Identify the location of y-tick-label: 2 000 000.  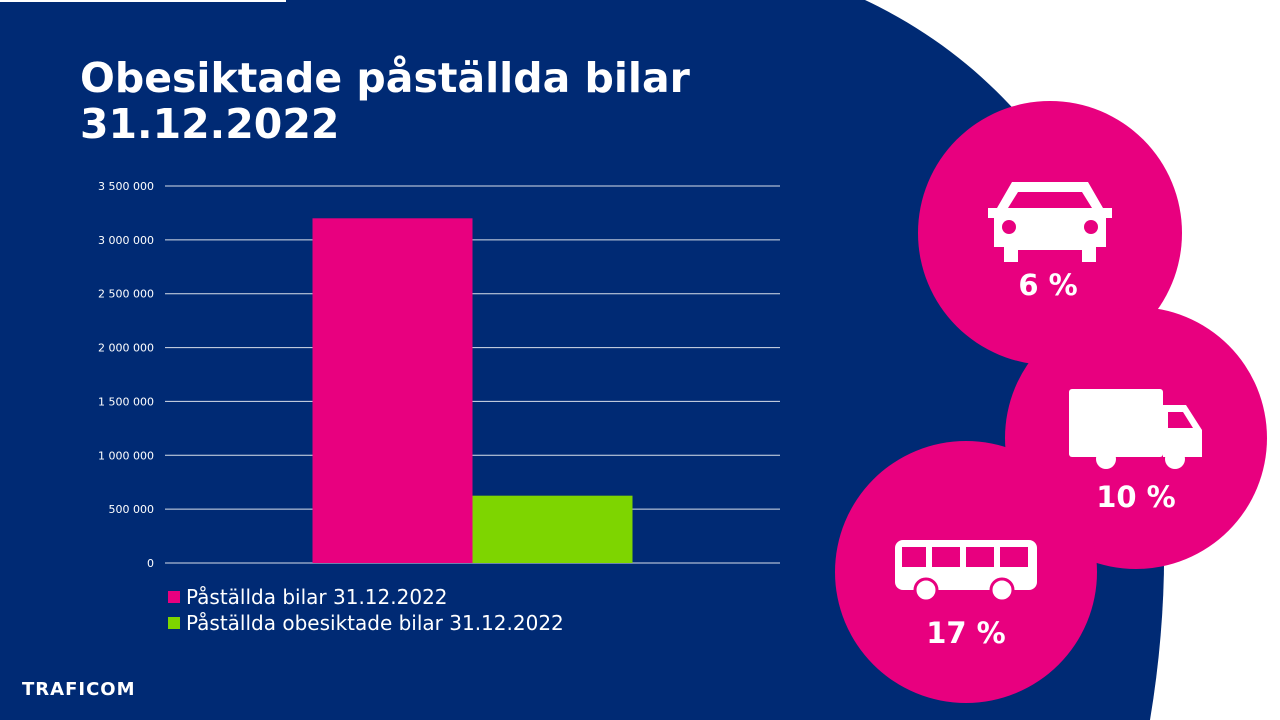
(126, 348).